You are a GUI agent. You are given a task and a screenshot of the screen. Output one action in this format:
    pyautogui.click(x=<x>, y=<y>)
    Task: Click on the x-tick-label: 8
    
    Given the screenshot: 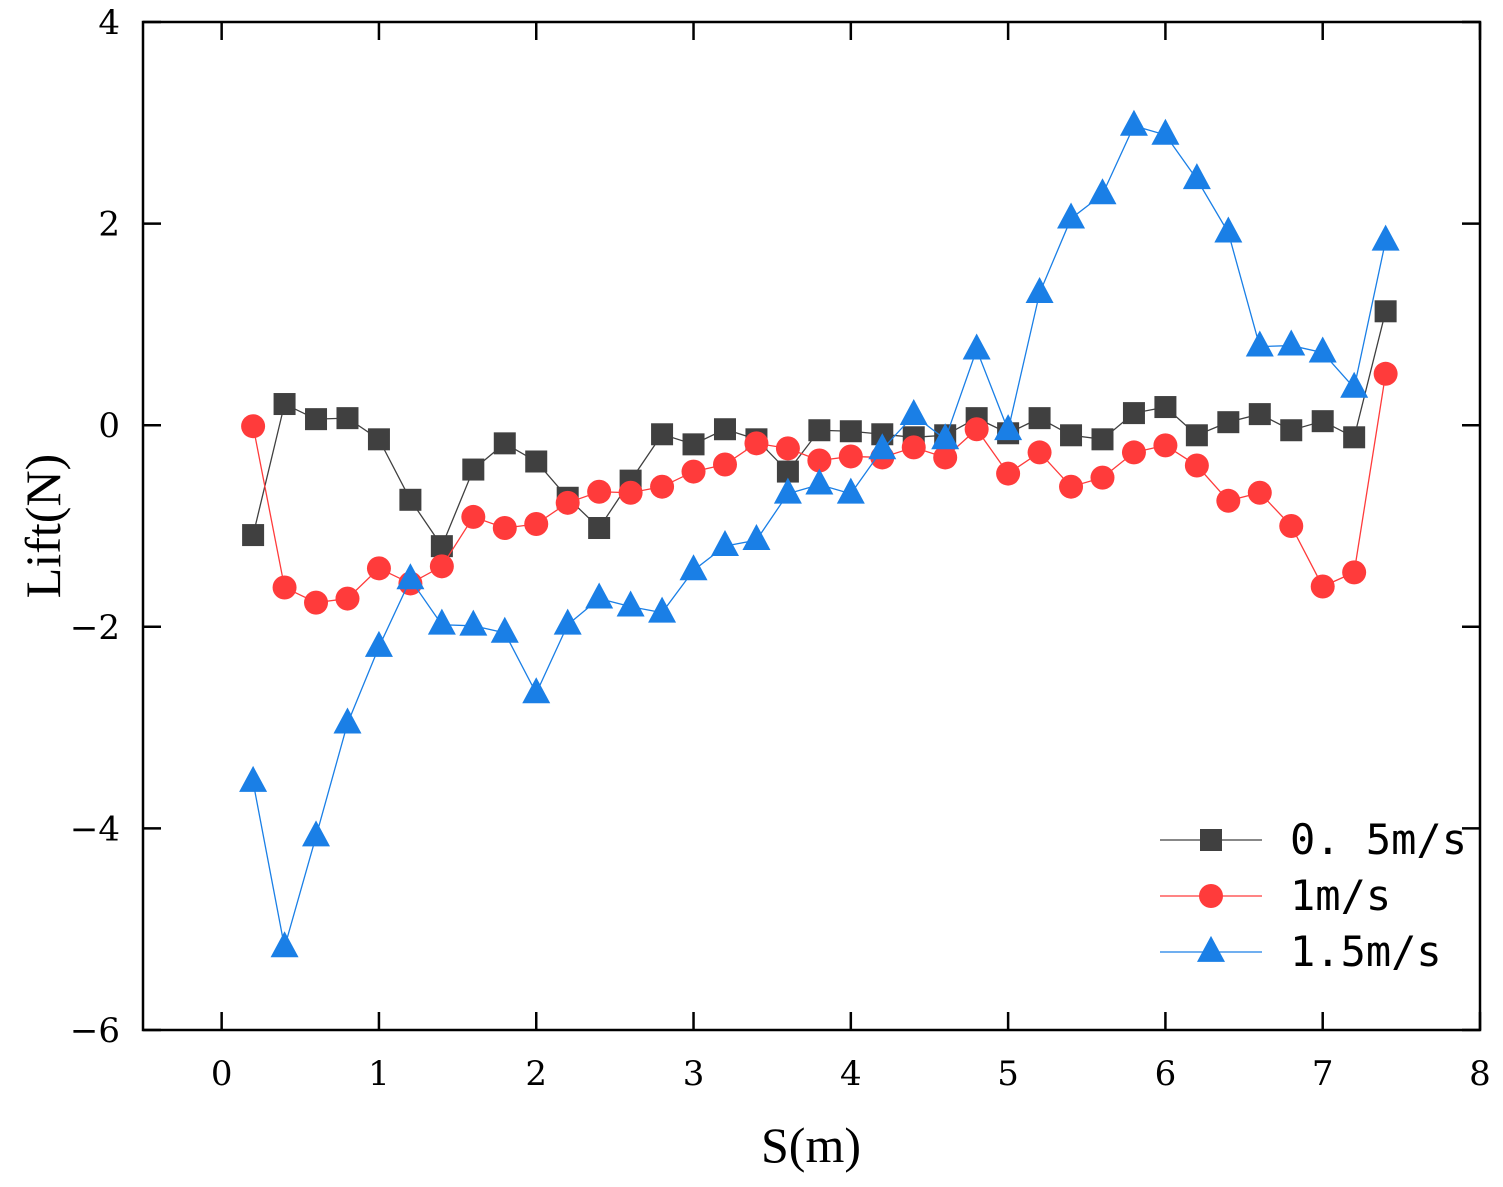 What is the action you would take?
    pyautogui.click(x=1480, y=1074)
    